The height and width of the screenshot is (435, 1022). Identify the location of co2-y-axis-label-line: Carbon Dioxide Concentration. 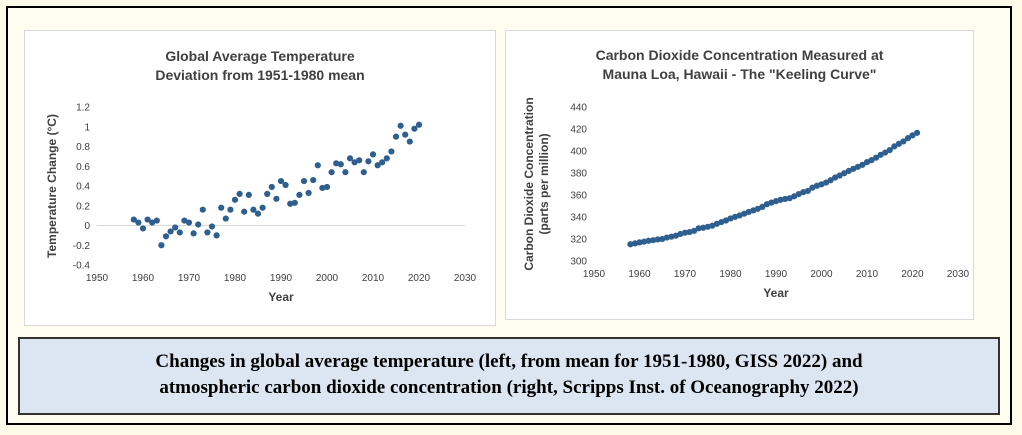
(529, 183).